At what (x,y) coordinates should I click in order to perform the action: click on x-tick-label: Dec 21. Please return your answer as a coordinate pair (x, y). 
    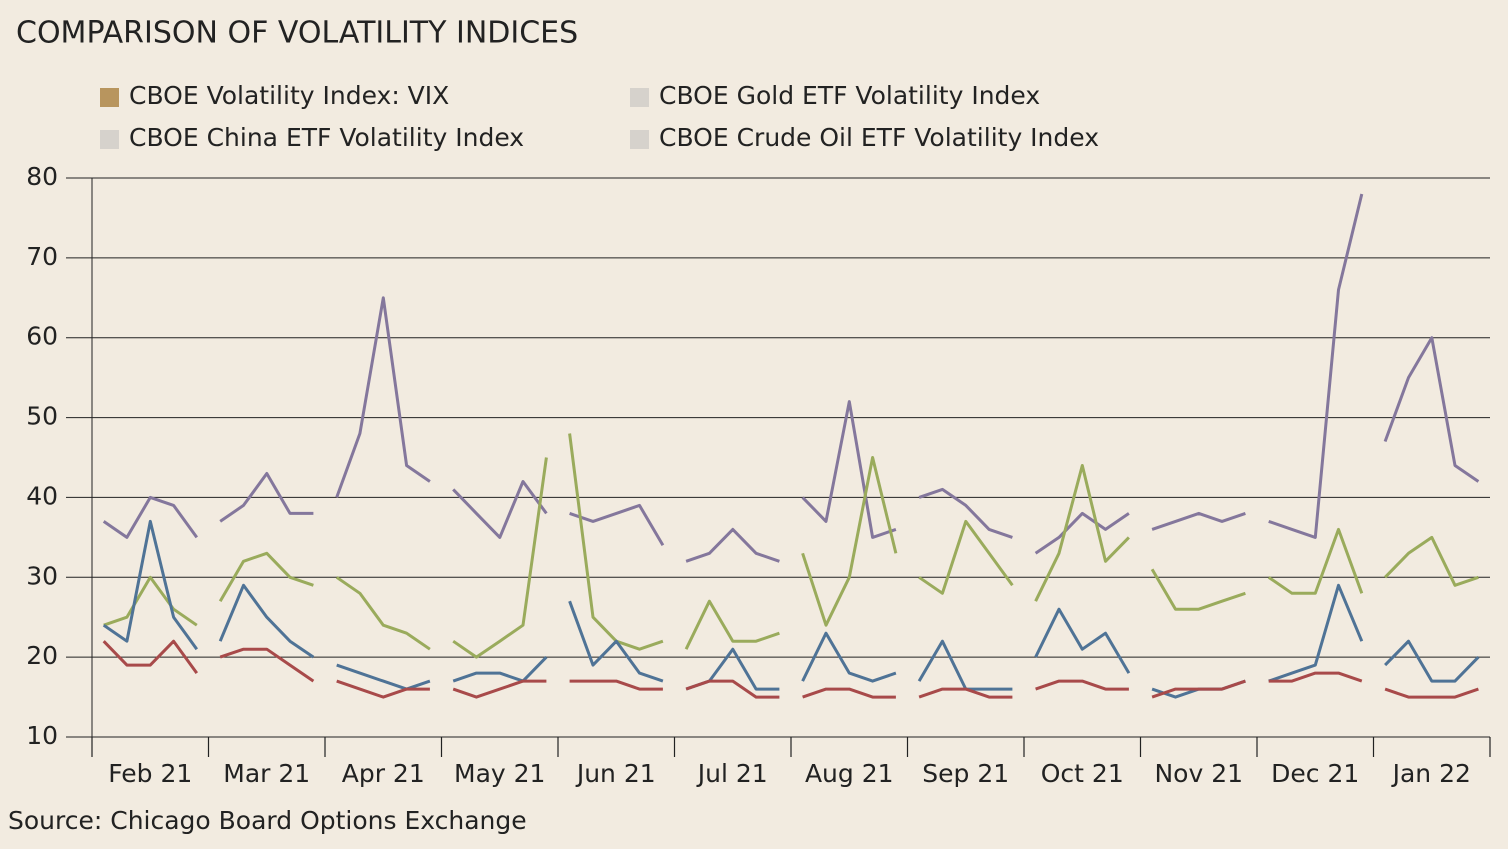
    Looking at the image, I should click on (1315, 773).